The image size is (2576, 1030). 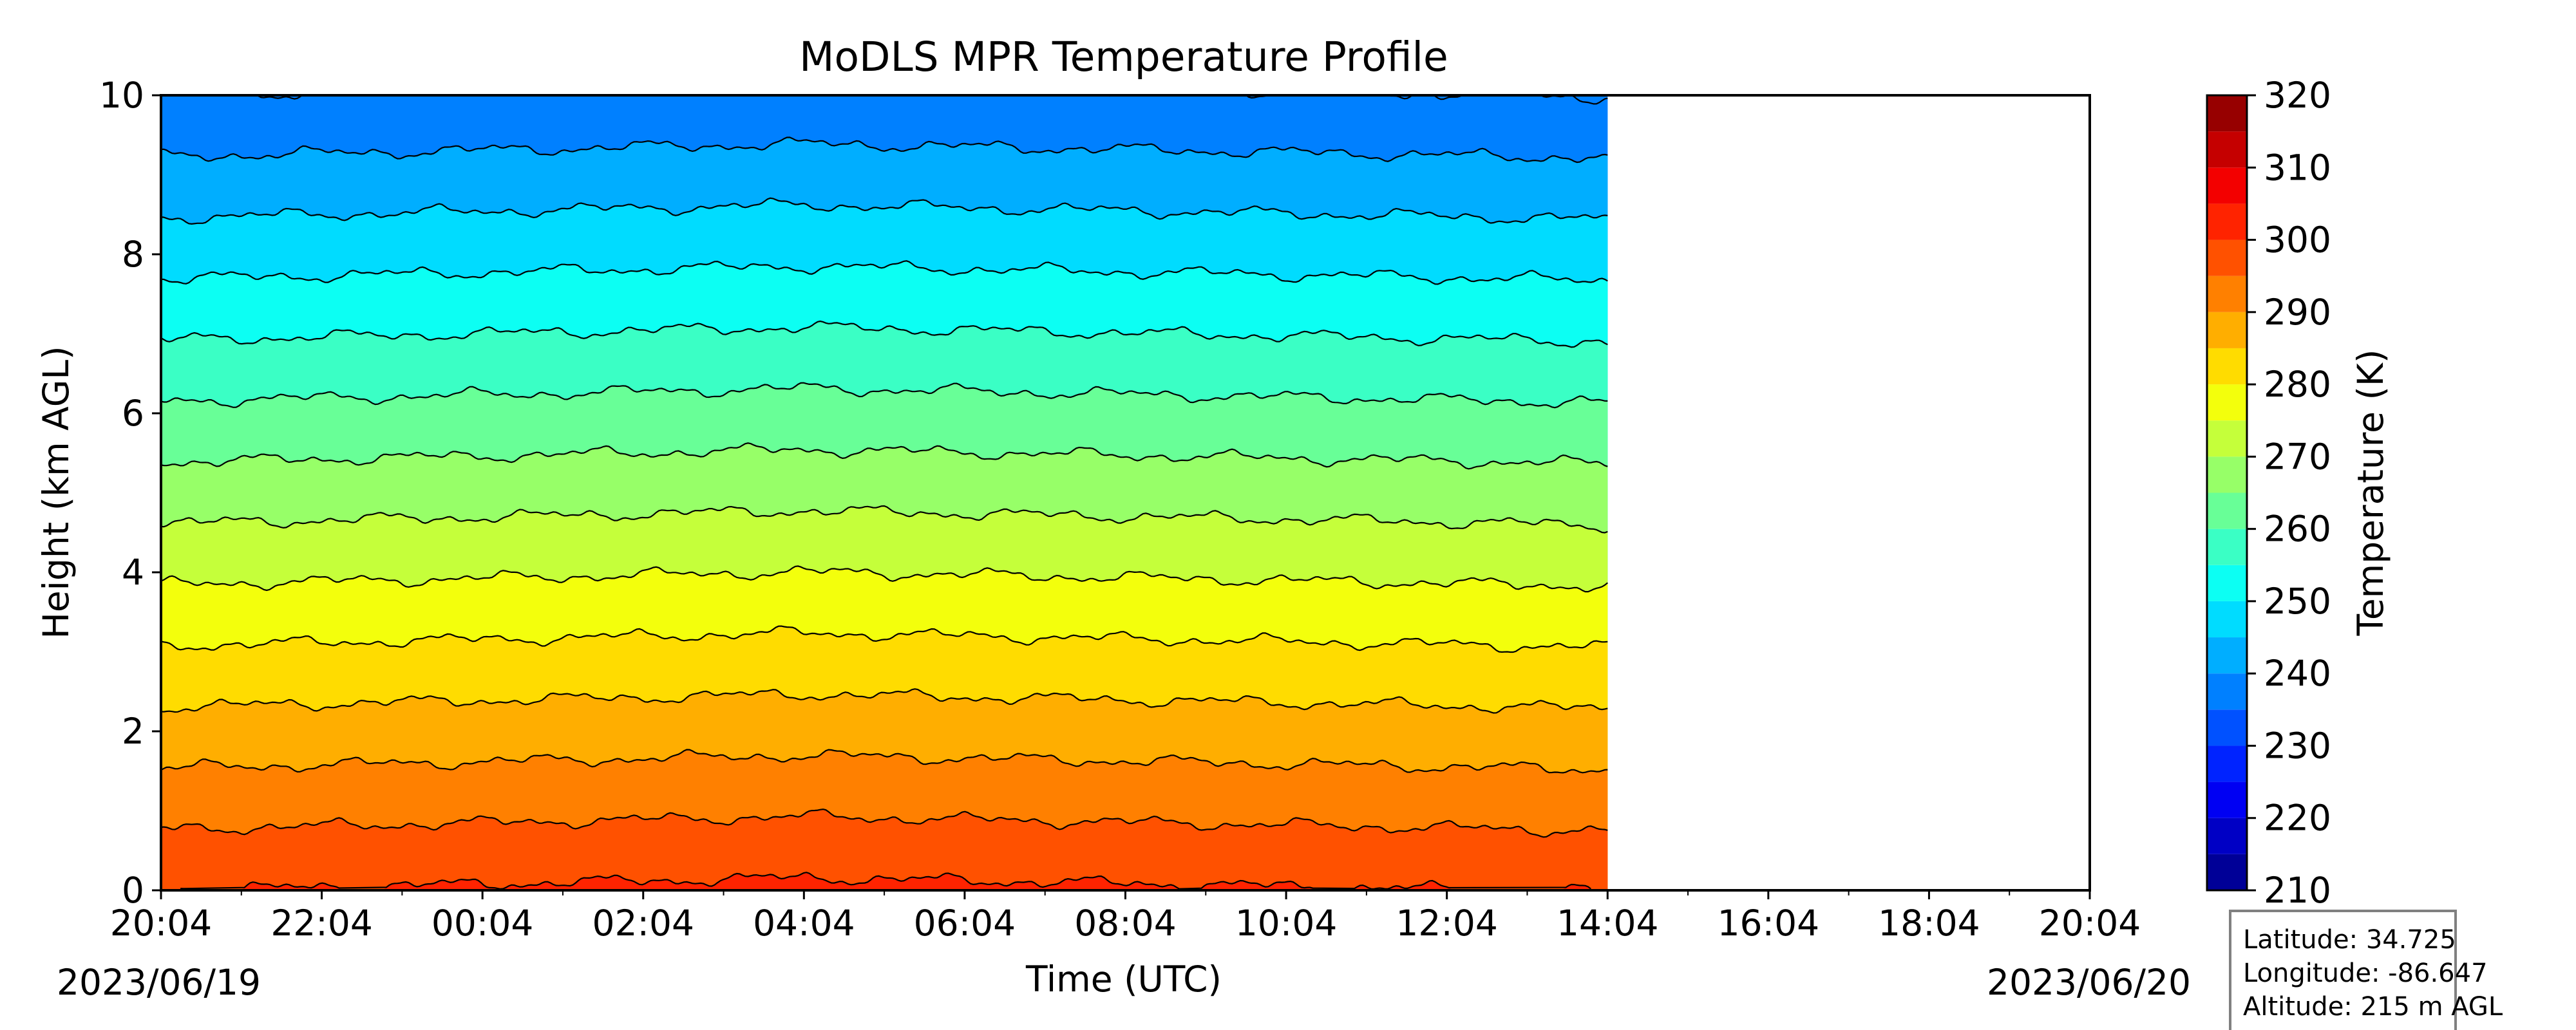 I want to click on y-tick-label: 2, so click(x=133, y=731).